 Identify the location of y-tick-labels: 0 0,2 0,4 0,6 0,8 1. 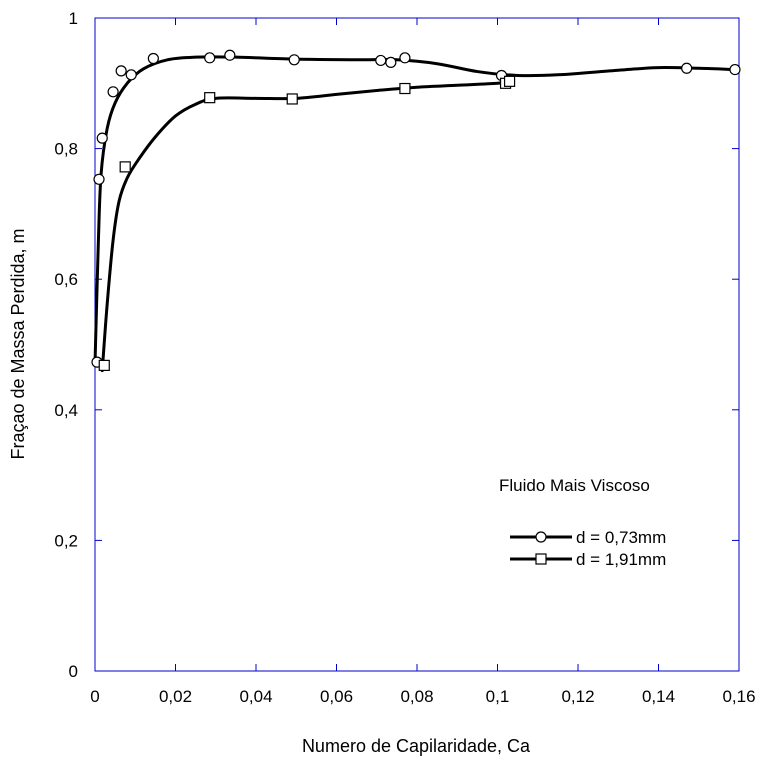
(66, 345).